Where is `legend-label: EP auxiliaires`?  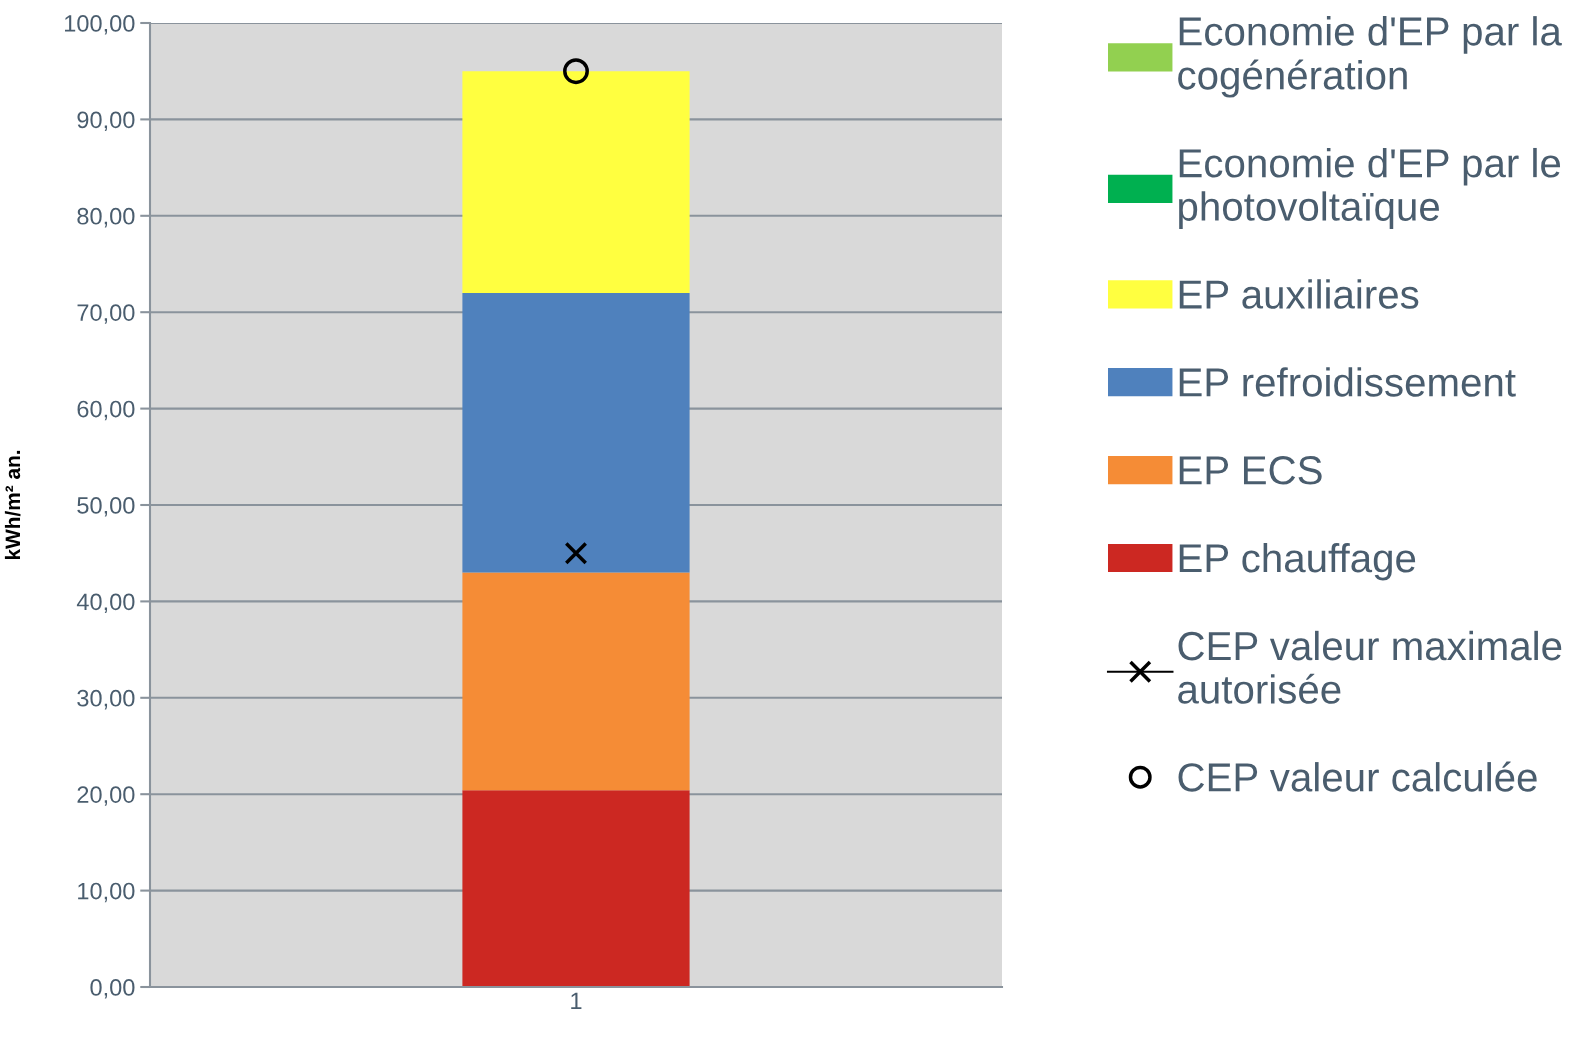
legend-label: EP auxiliaires is located at coordinates (1299, 294).